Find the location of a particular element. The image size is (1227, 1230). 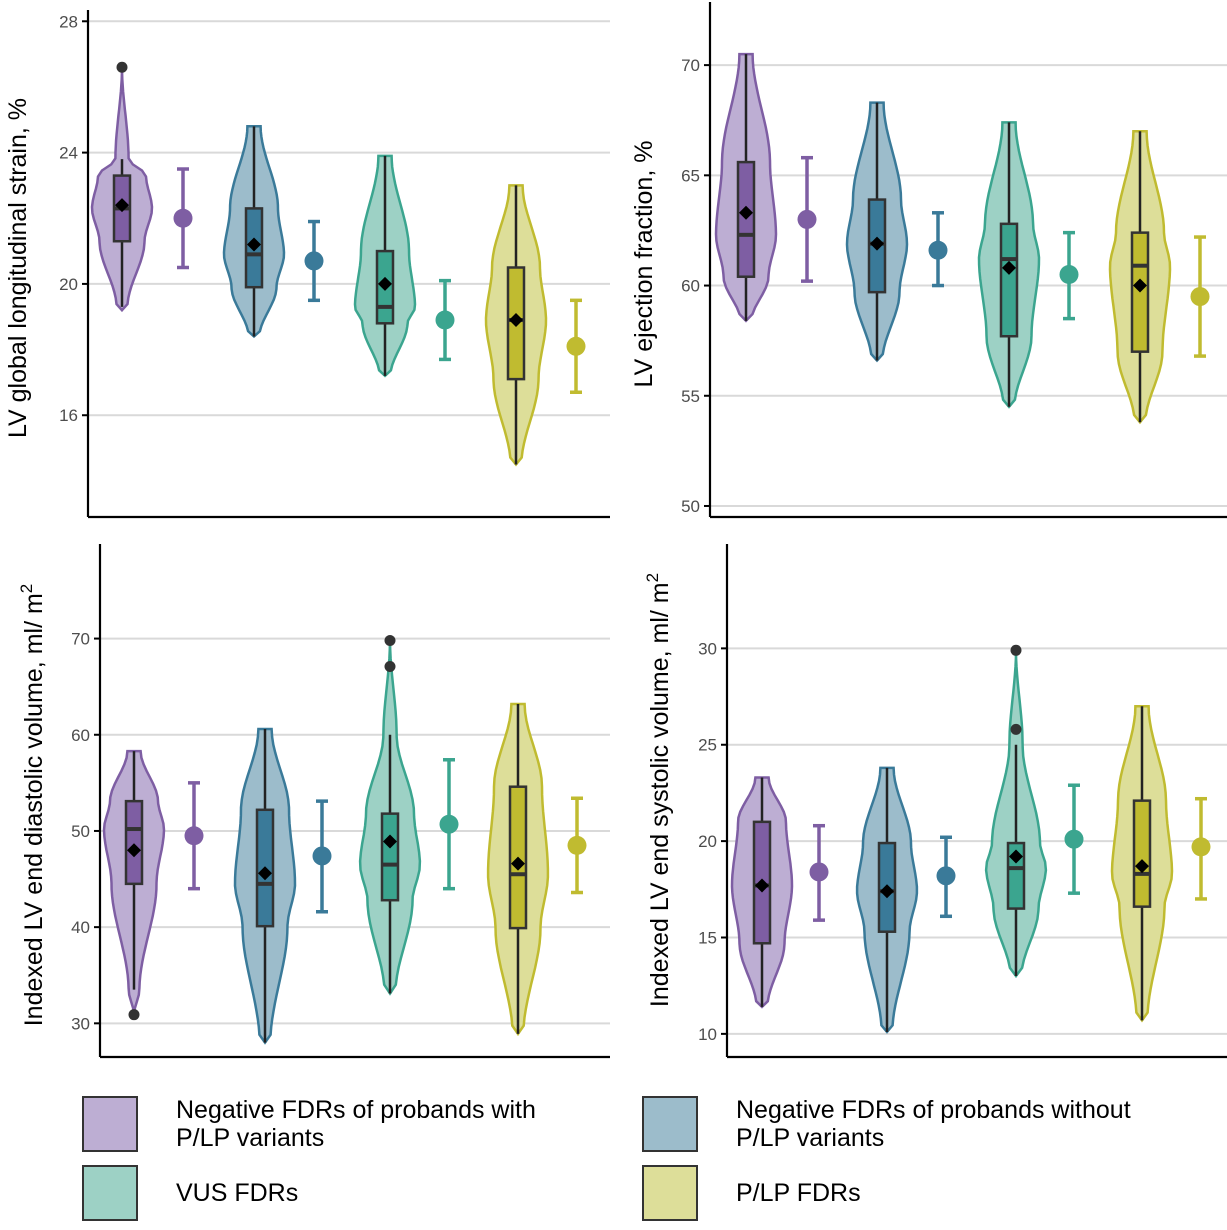

y-tick-label: 16 is located at coordinates (68, 415).